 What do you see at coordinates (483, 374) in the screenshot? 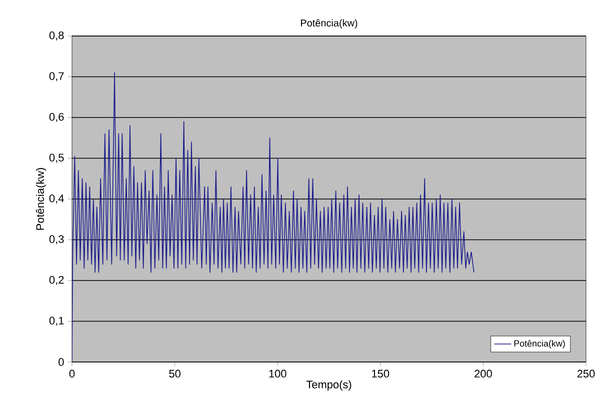
I see `x-tick-label: 200` at bounding box center [483, 374].